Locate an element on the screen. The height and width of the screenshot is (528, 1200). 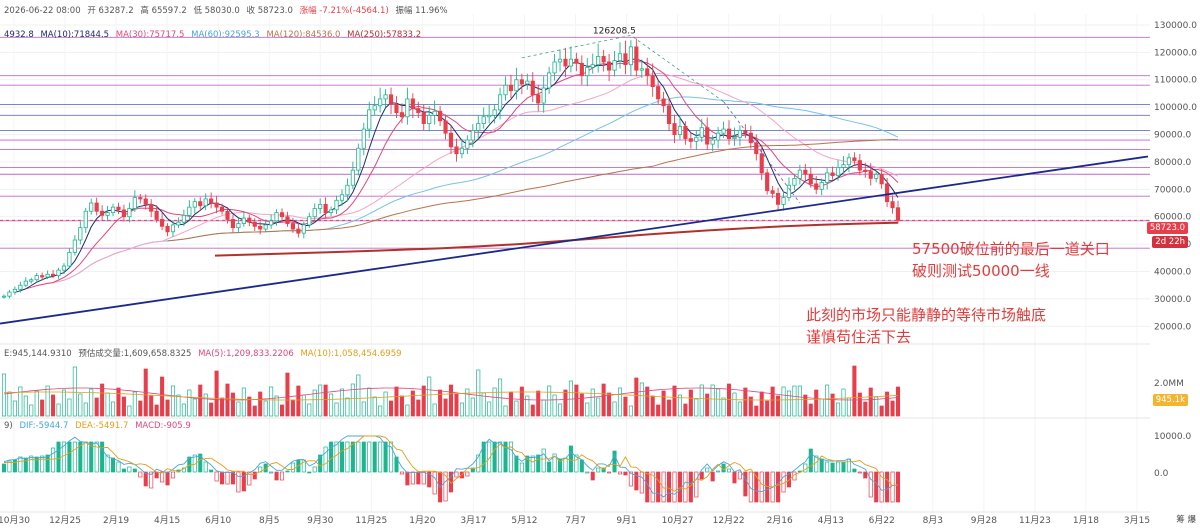
bar-open: 开 63287.2 is located at coordinates (110, 11).